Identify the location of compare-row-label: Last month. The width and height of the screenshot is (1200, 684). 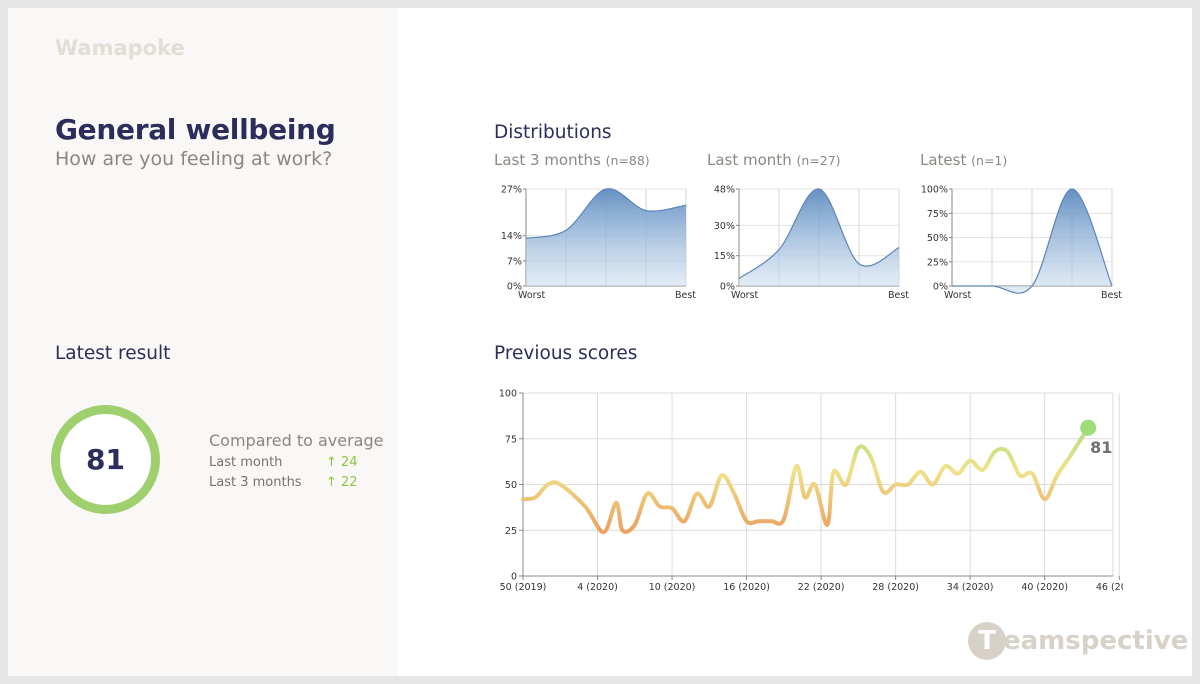
(246, 462).